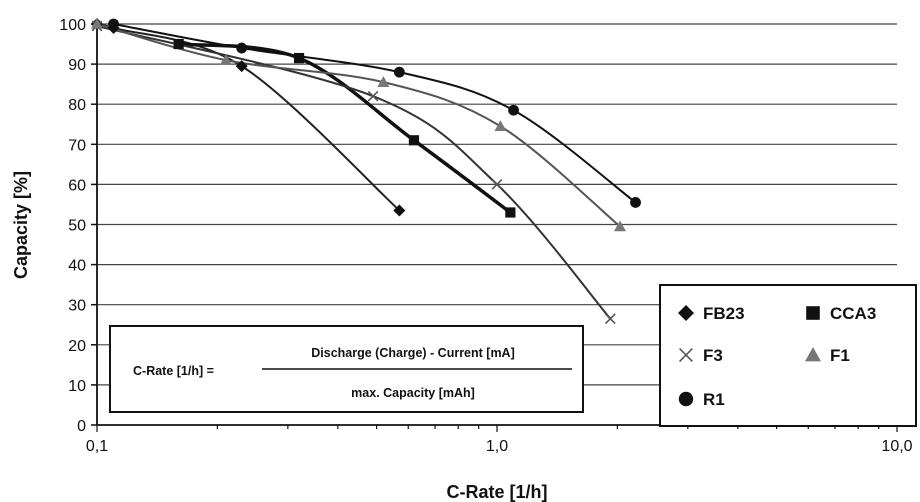 The image size is (920, 502). What do you see at coordinates (77, 346) in the screenshot?
I see `y-tick-label-20: 20` at bounding box center [77, 346].